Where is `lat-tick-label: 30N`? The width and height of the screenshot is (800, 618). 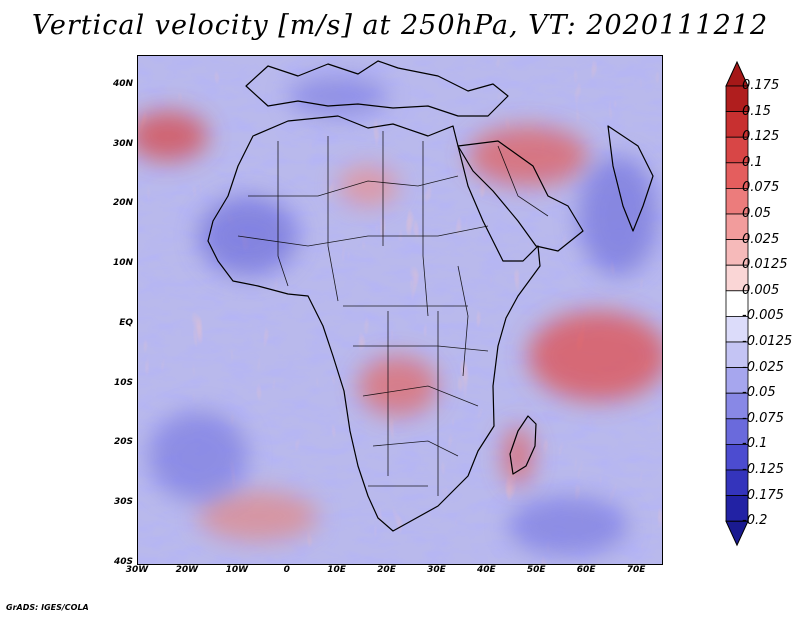
lat-tick-label: 30N is located at coordinates (122, 143).